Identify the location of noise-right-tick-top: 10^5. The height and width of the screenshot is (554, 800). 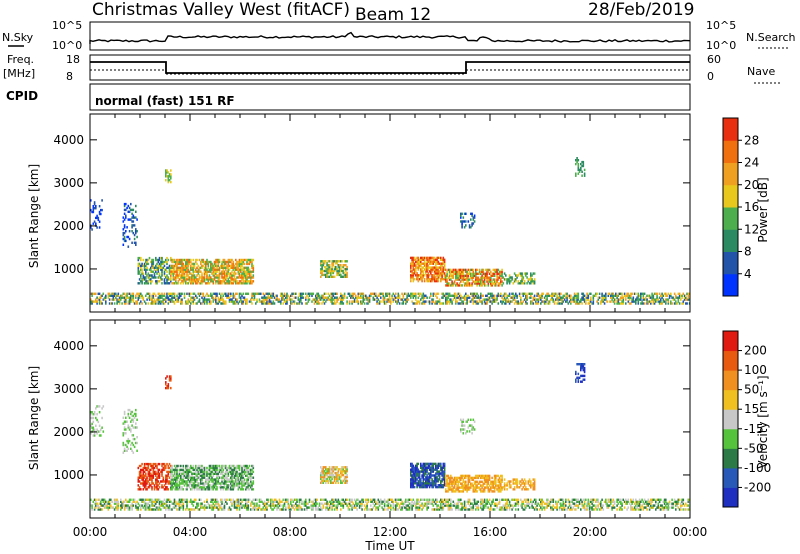
(721, 25).